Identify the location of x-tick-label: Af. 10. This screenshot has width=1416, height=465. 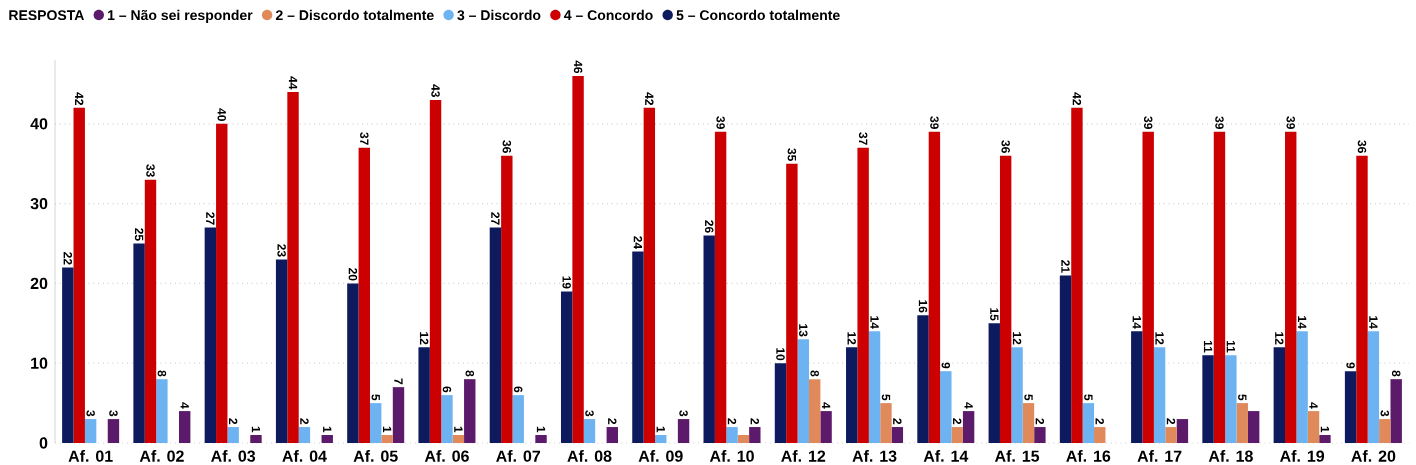
(731, 456).